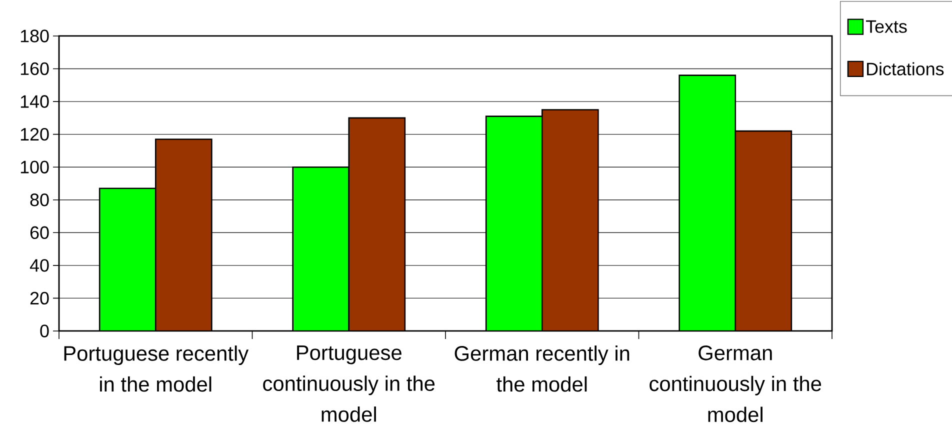  Describe the element at coordinates (156, 369) in the screenshot. I see `x-tick-label: Portuguese recently in the model` at that location.